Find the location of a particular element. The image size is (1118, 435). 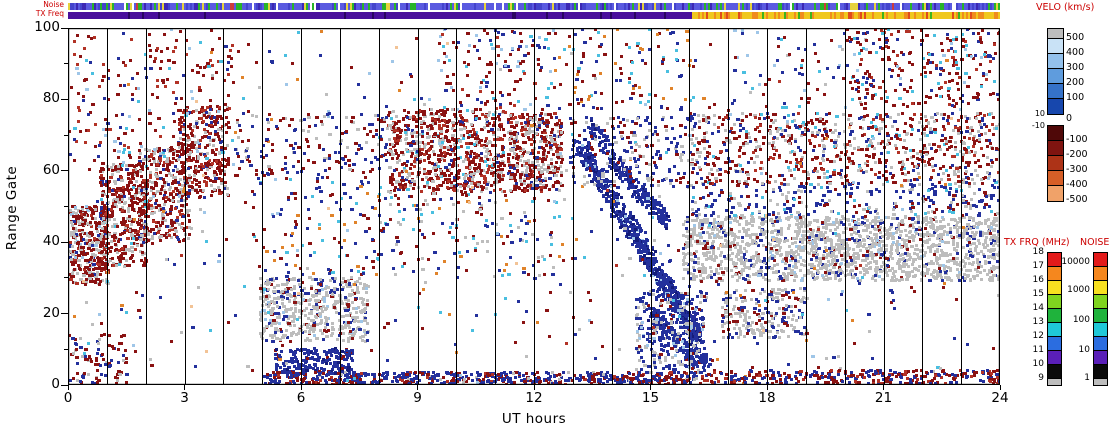

txfrq-tick-11: 11 is located at coordinates (1038, 350).